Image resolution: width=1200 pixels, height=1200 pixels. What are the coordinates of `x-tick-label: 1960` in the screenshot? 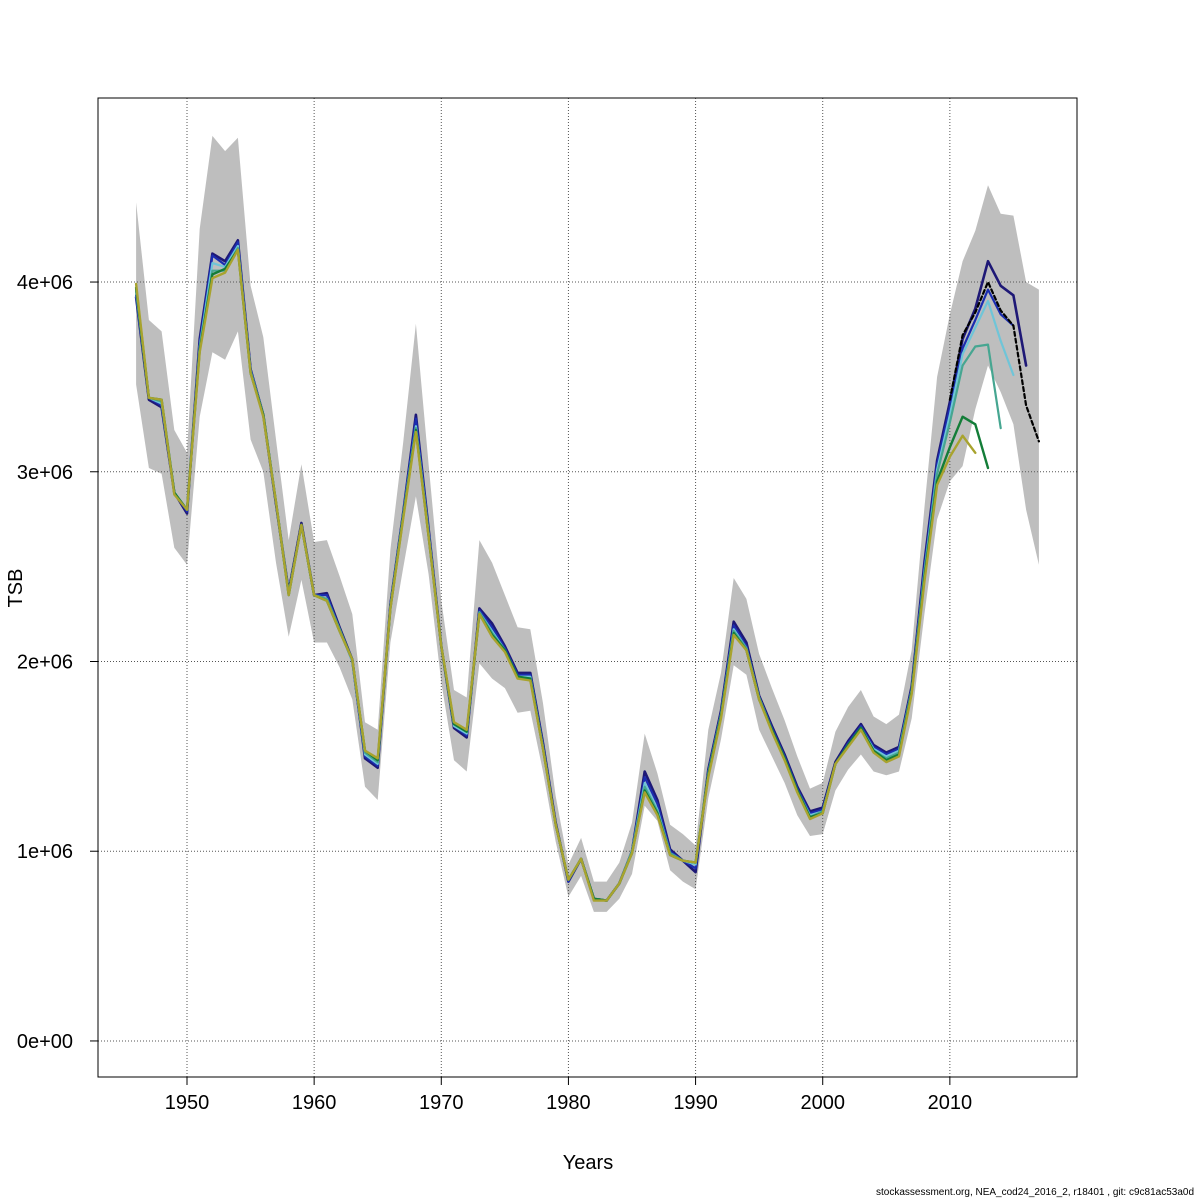 It's located at (314, 1103).